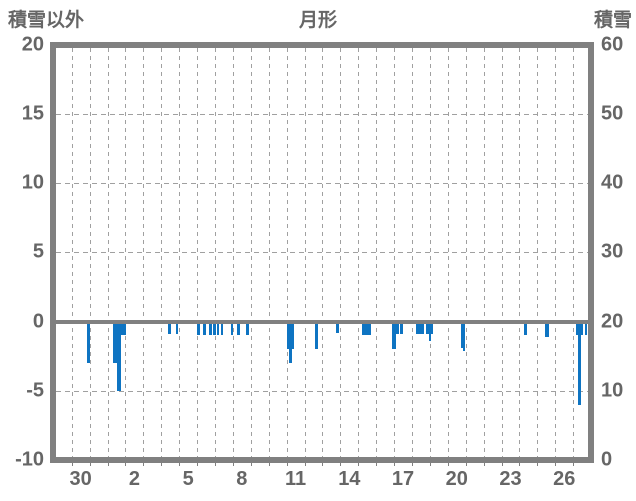 This screenshot has width=636, height=501. Describe the element at coordinates (29, 459) in the screenshot. I see `left-axis-tick-label: -10` at that location.